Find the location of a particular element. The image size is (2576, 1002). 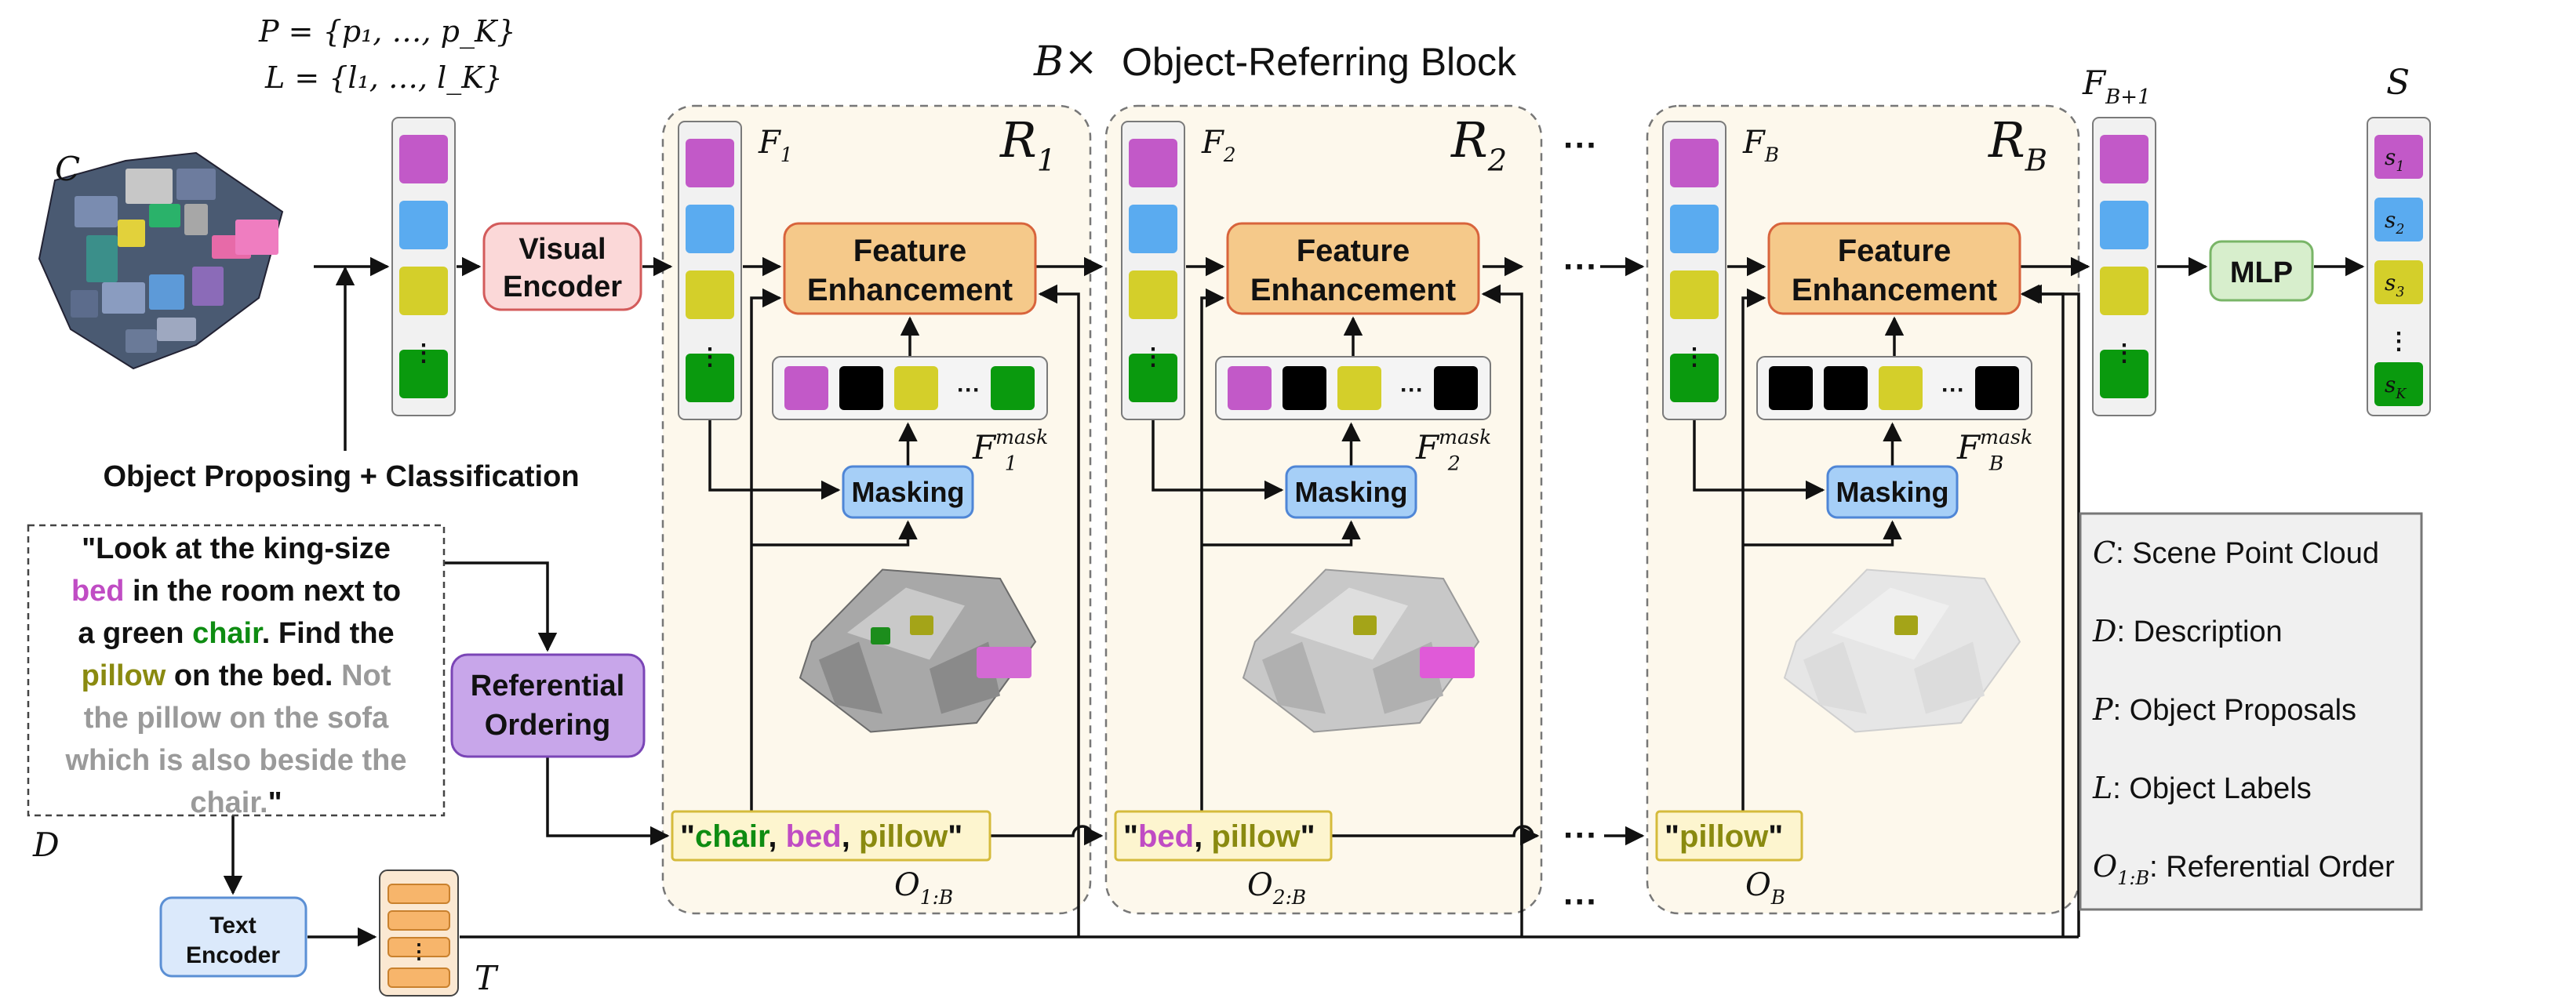

arrow-order1-to-order2 is located at coordinates (1047, 835).